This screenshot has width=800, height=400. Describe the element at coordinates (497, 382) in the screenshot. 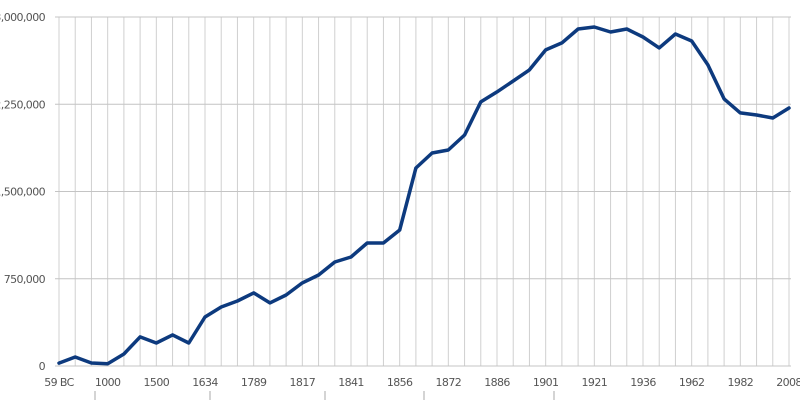

I see `x-tick-label: 1886` at that location.